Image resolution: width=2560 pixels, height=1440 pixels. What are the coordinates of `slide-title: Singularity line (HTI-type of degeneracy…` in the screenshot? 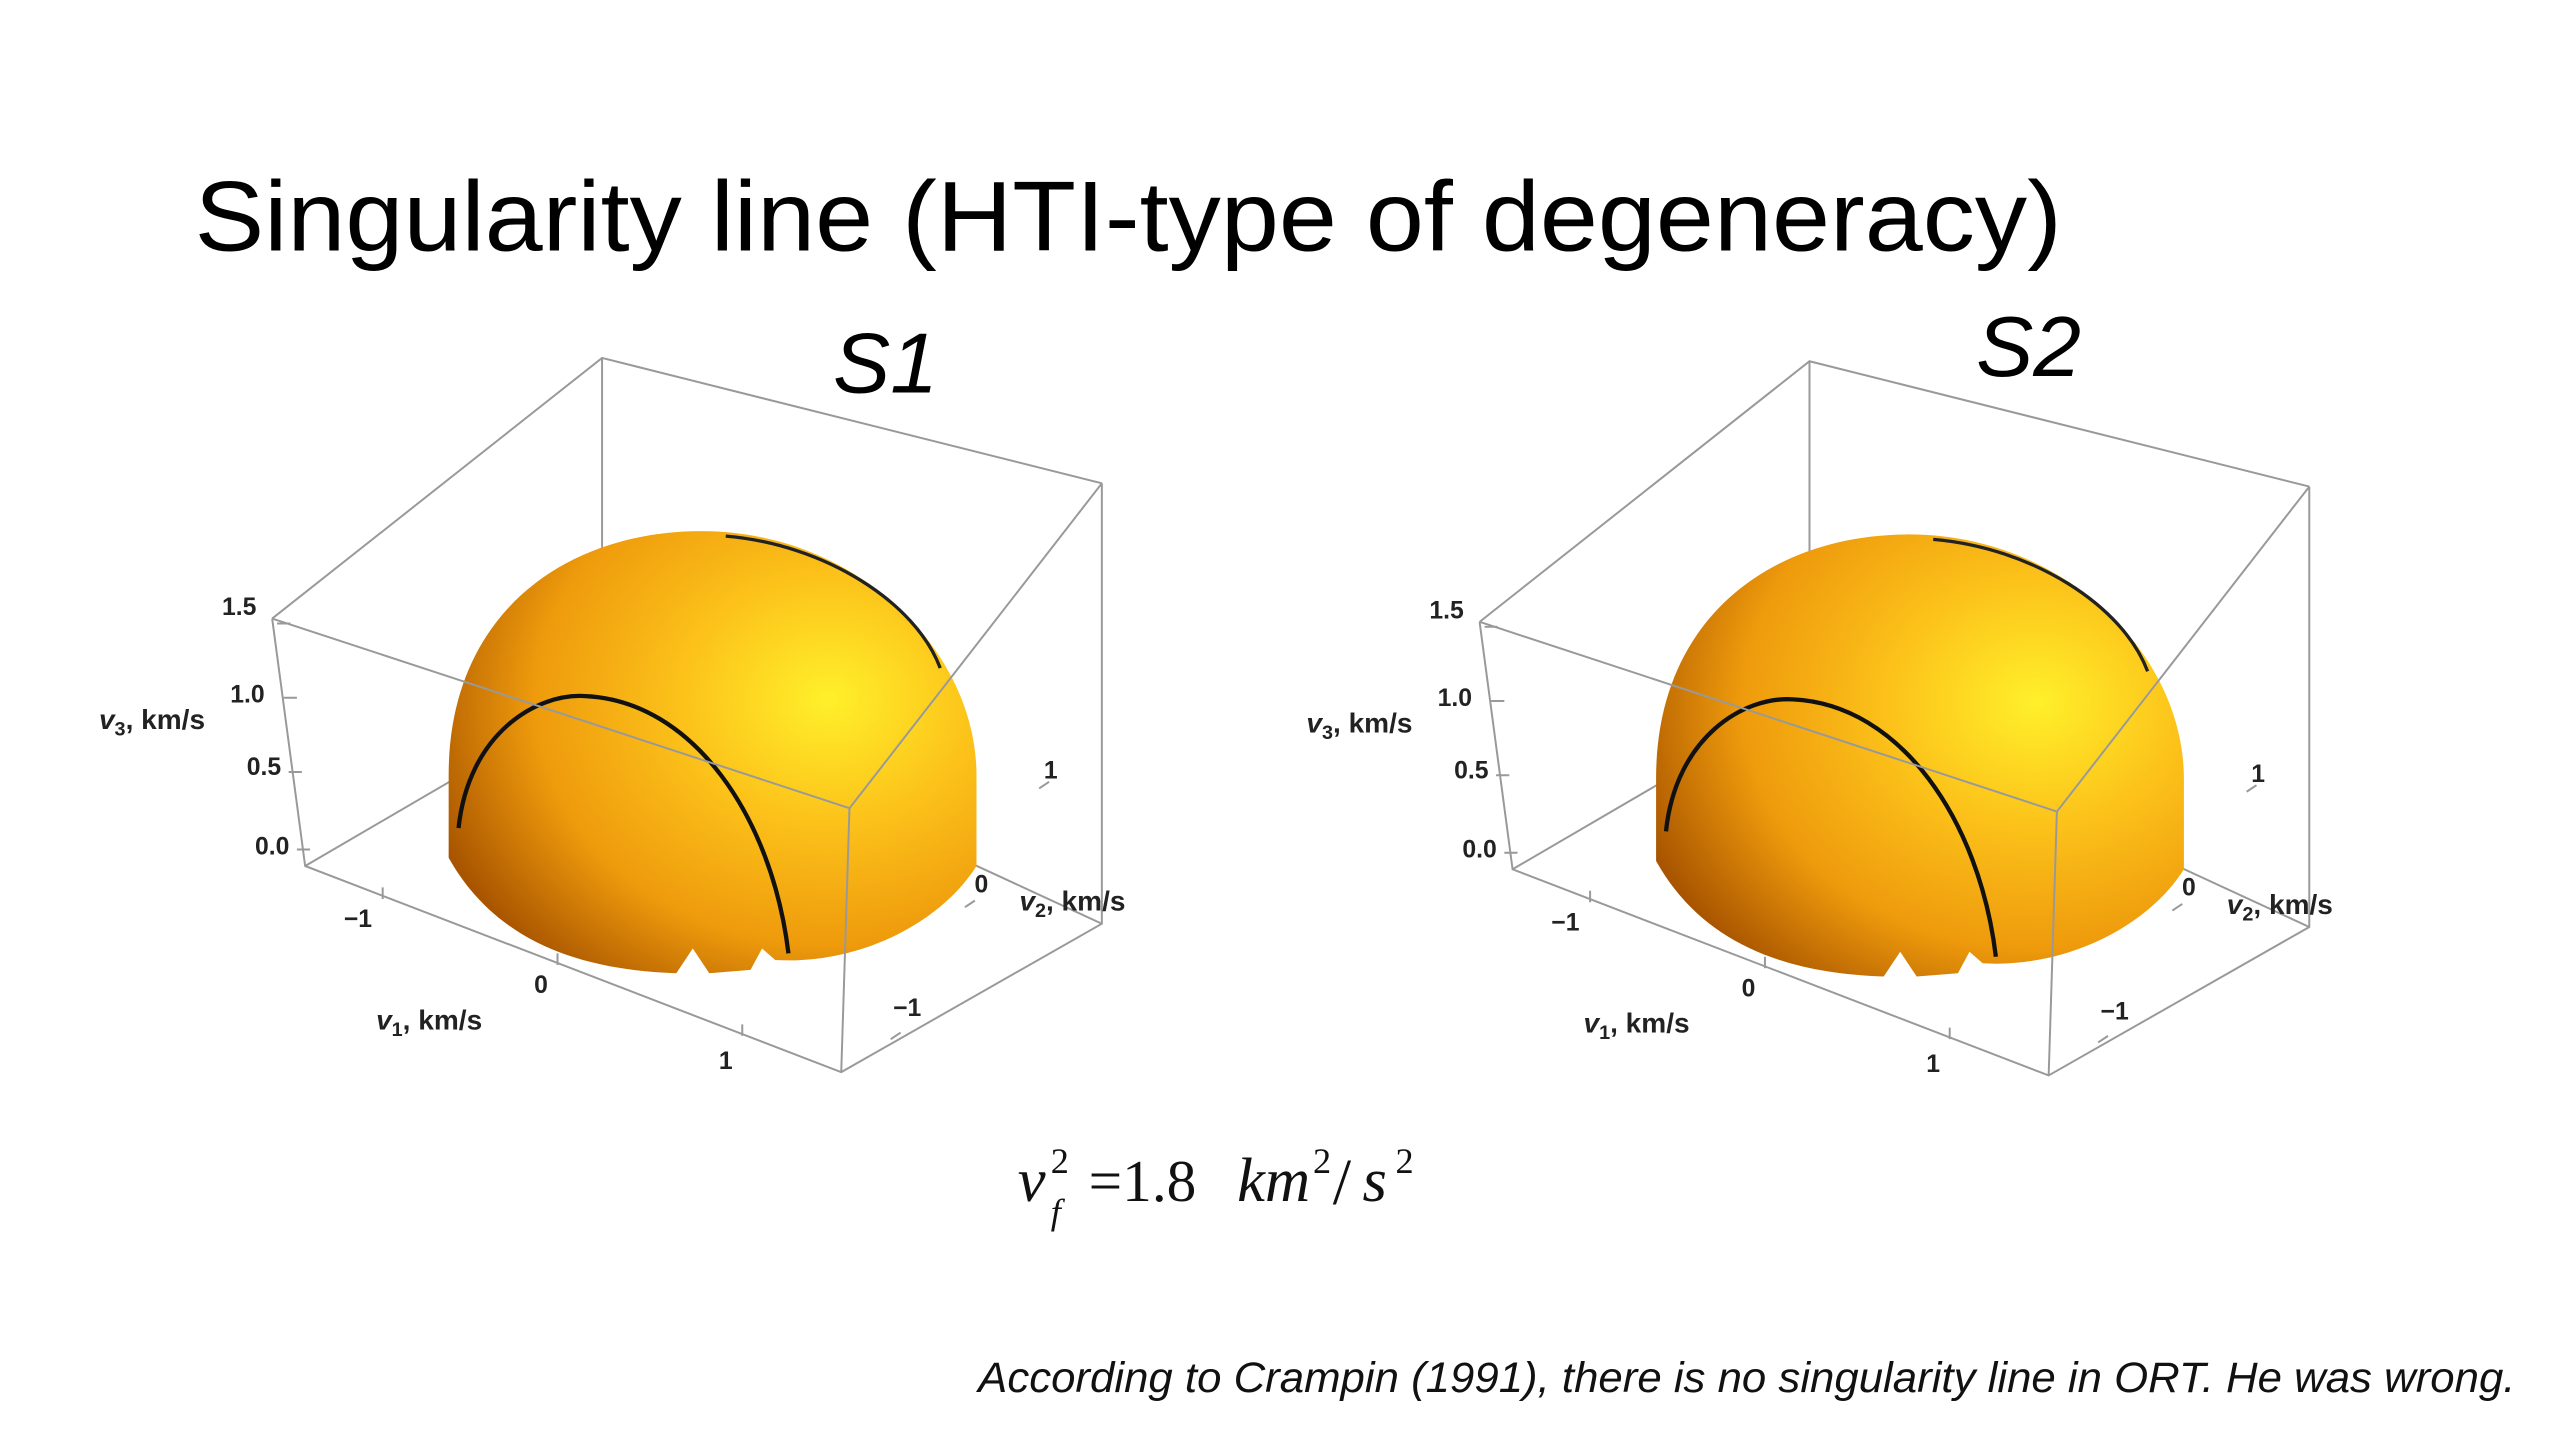 It's located at (1128, 216).